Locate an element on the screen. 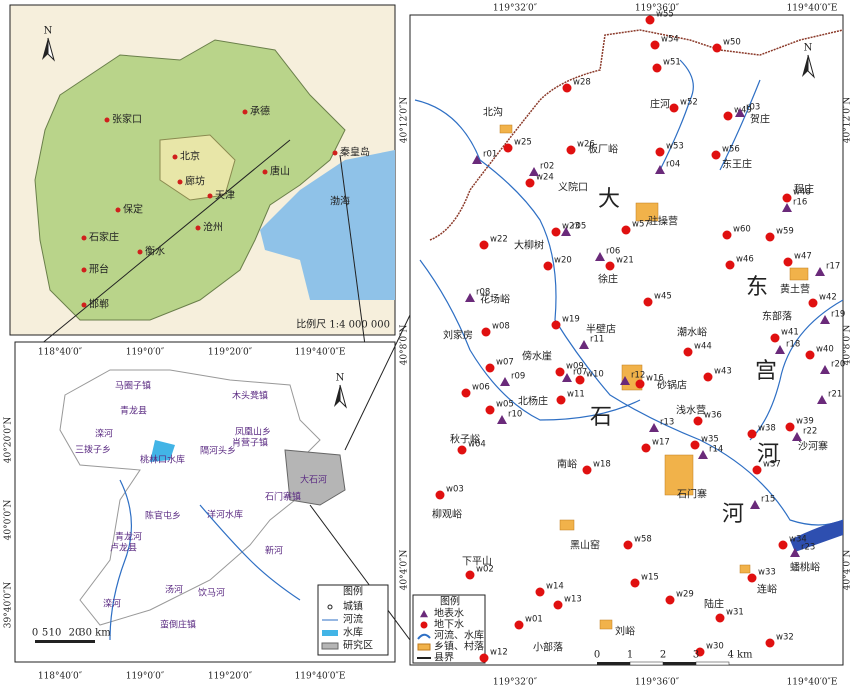  site-label: r13 is located at coordinates (667, 423).